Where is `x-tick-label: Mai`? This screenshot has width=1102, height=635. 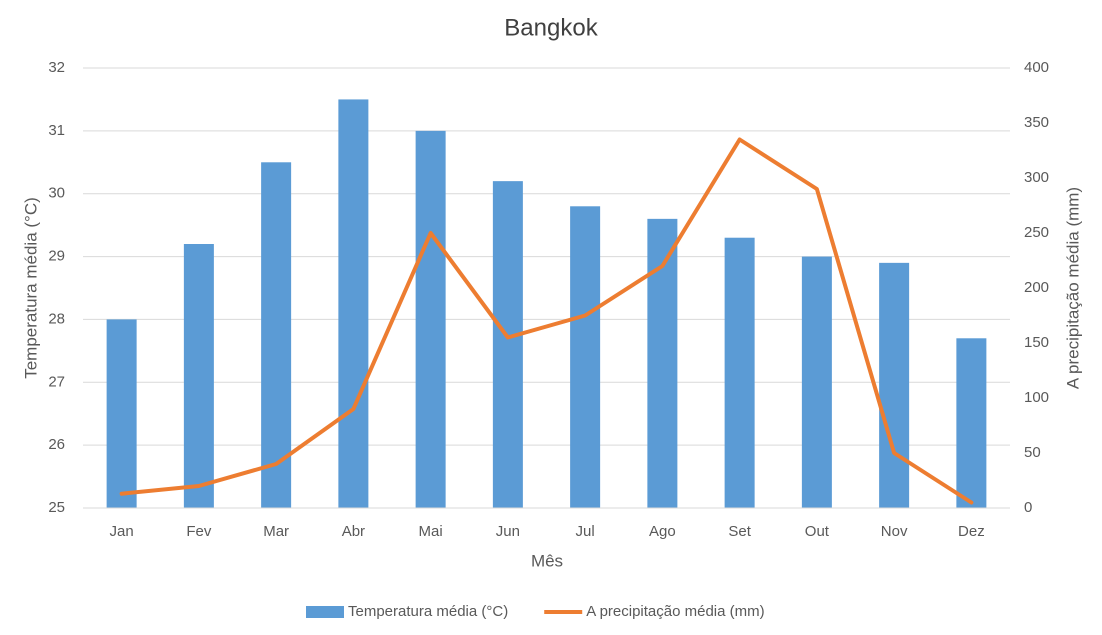 x-tick-label: Mai is located at coordinates (431, 531).